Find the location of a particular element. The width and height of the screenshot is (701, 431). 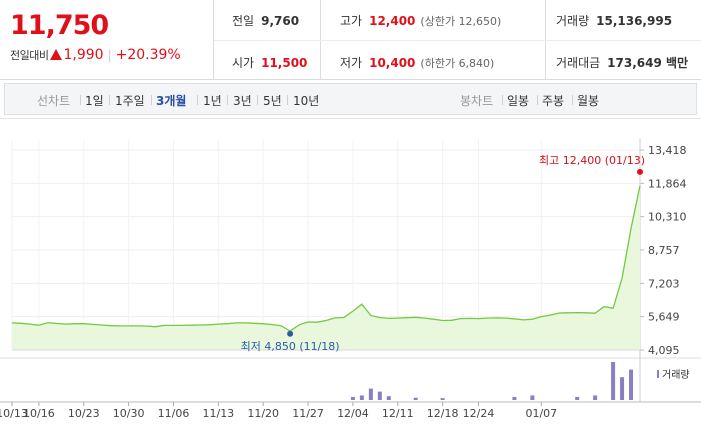

tab-3m: 3개월 is located at coordinates (171, 101).